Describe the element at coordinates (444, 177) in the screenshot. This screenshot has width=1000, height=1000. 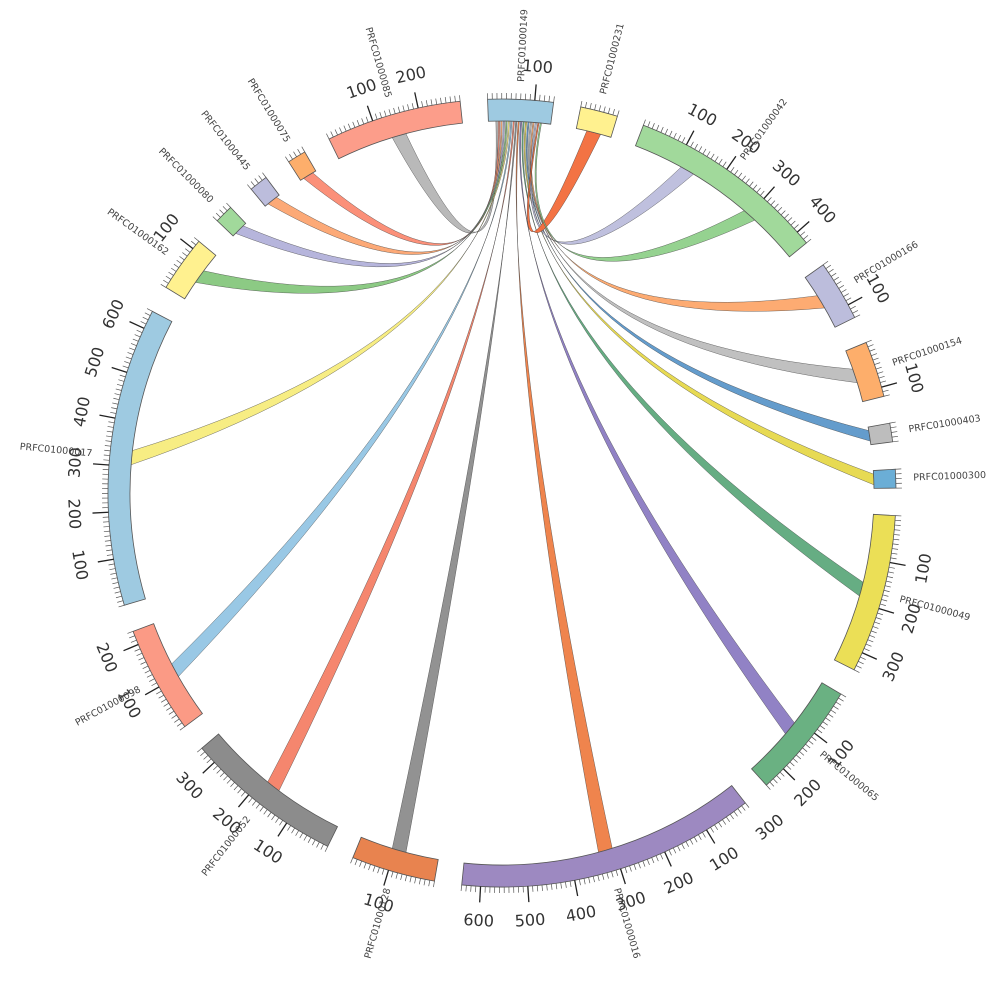
I see `link-prfc01000149-to-prfc01000085` at that location.